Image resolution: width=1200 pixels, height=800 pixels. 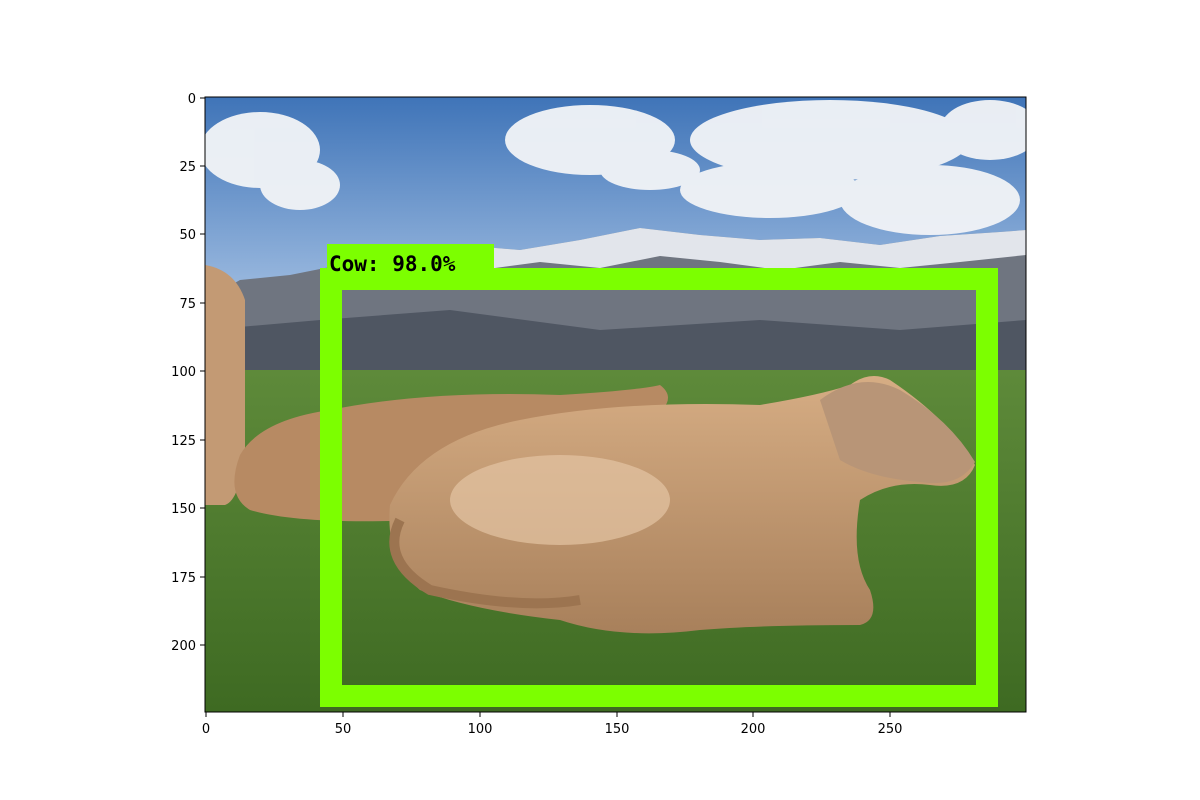 I want to click on y-tick-label: 175, so click(x=183, y=578).